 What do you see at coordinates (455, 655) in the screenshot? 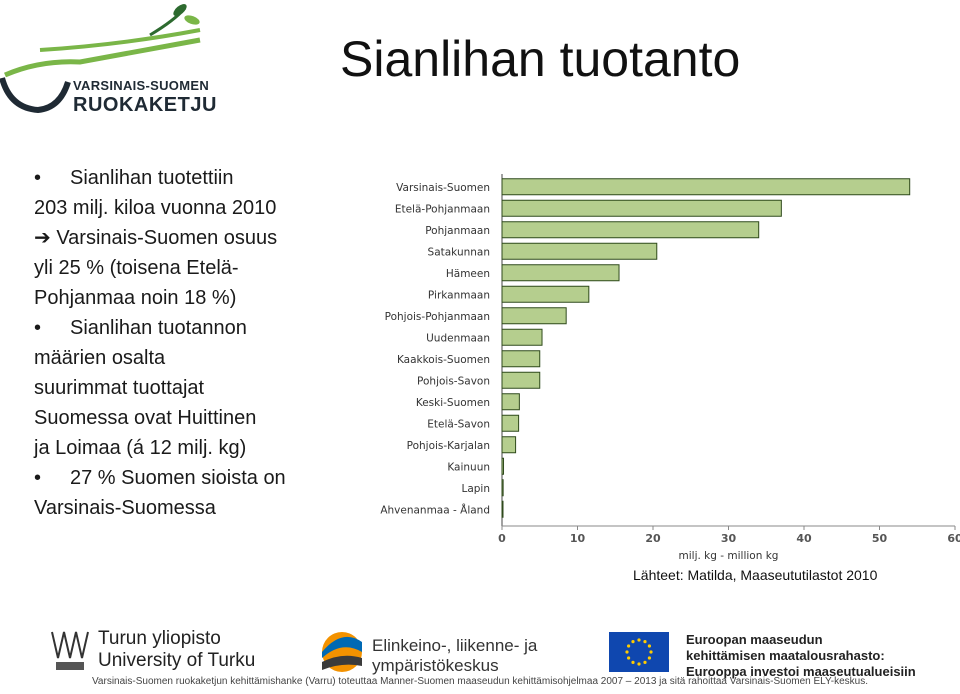
I see `ely-centre-label: Elinkeino-, liikenne- ja ympäristökeskus` at bounding box center [455, 655].